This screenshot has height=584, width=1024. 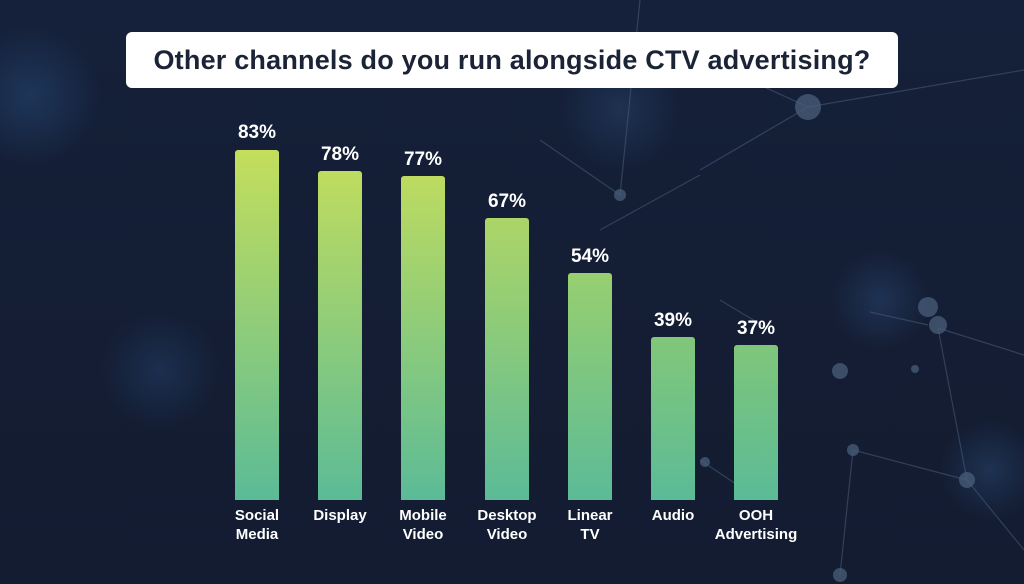 I want to click on category-label-display: Display, so click(x=340, y=515).